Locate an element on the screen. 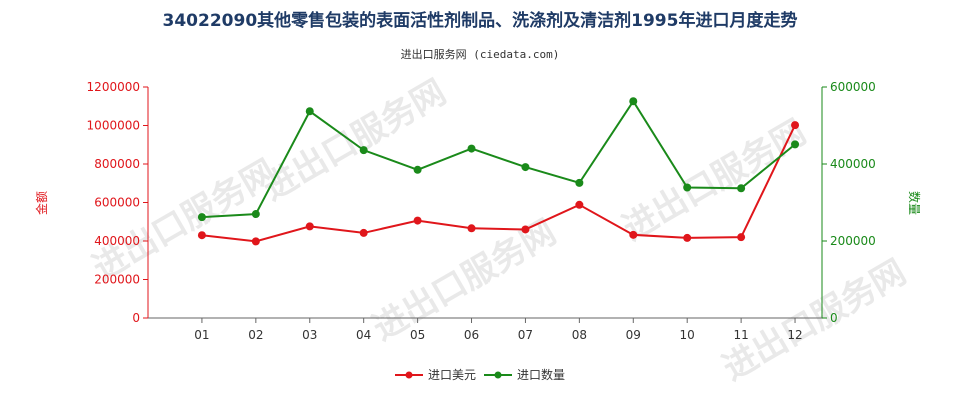 Image resolution: width=960 pixels, height=400 pixels. x-tick-label: 06 is located at coordinates (471, 335).